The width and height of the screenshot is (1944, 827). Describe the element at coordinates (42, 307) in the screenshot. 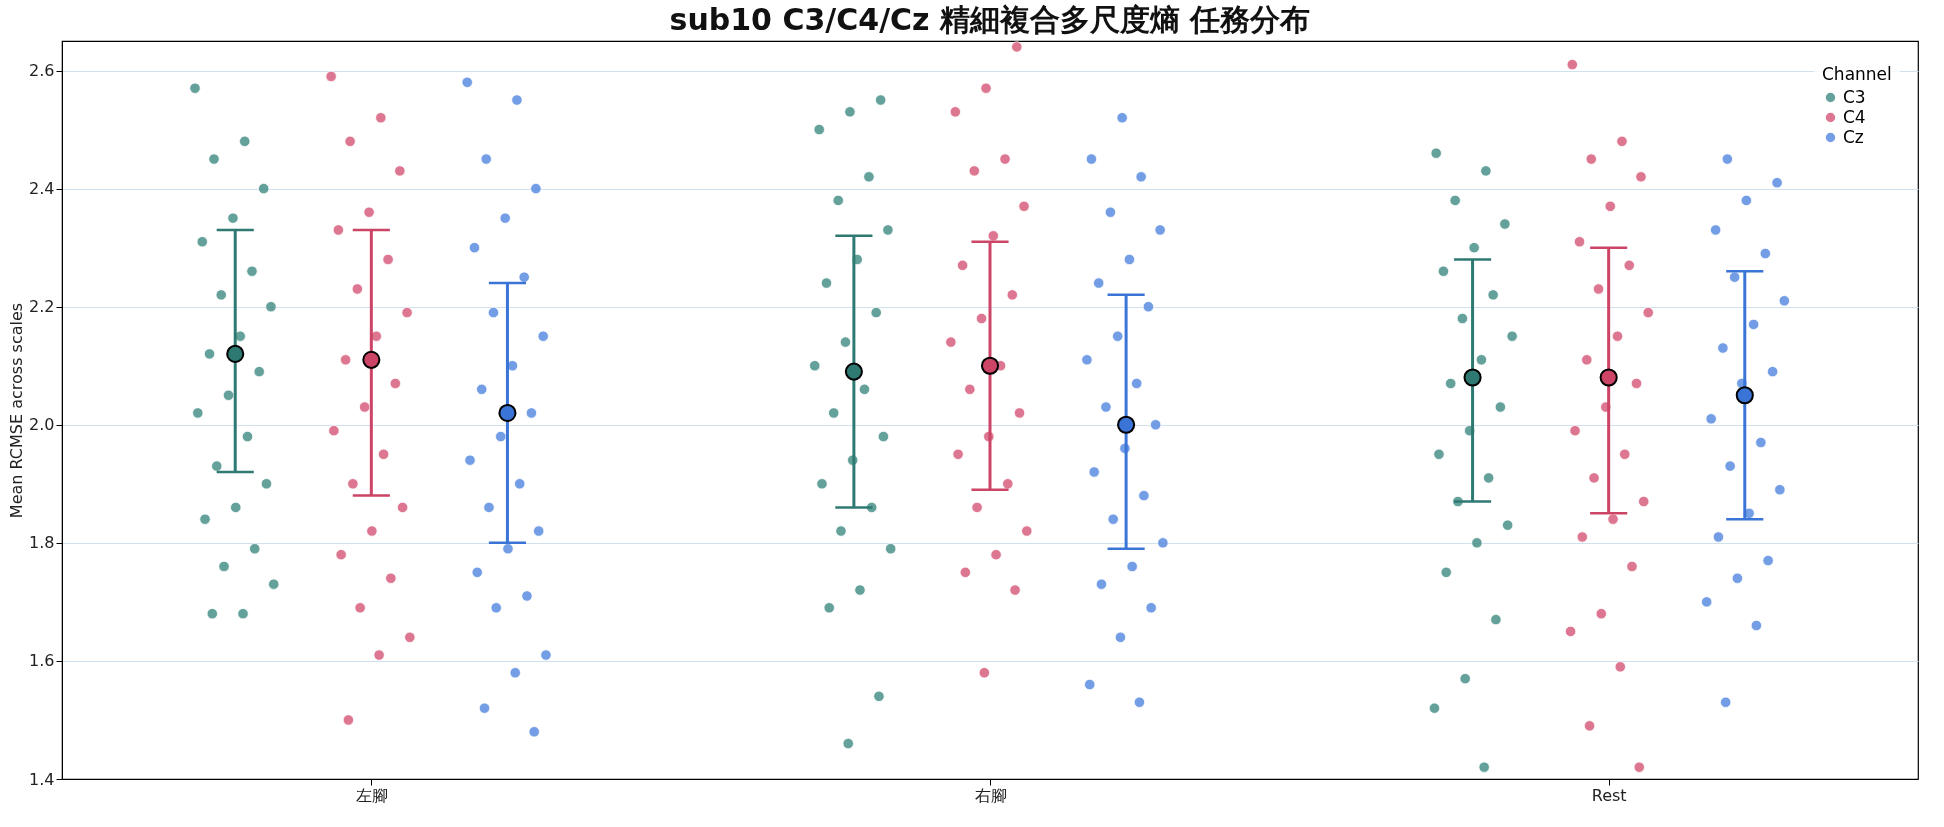

I see `y-tick-label: 2.2` at that location.